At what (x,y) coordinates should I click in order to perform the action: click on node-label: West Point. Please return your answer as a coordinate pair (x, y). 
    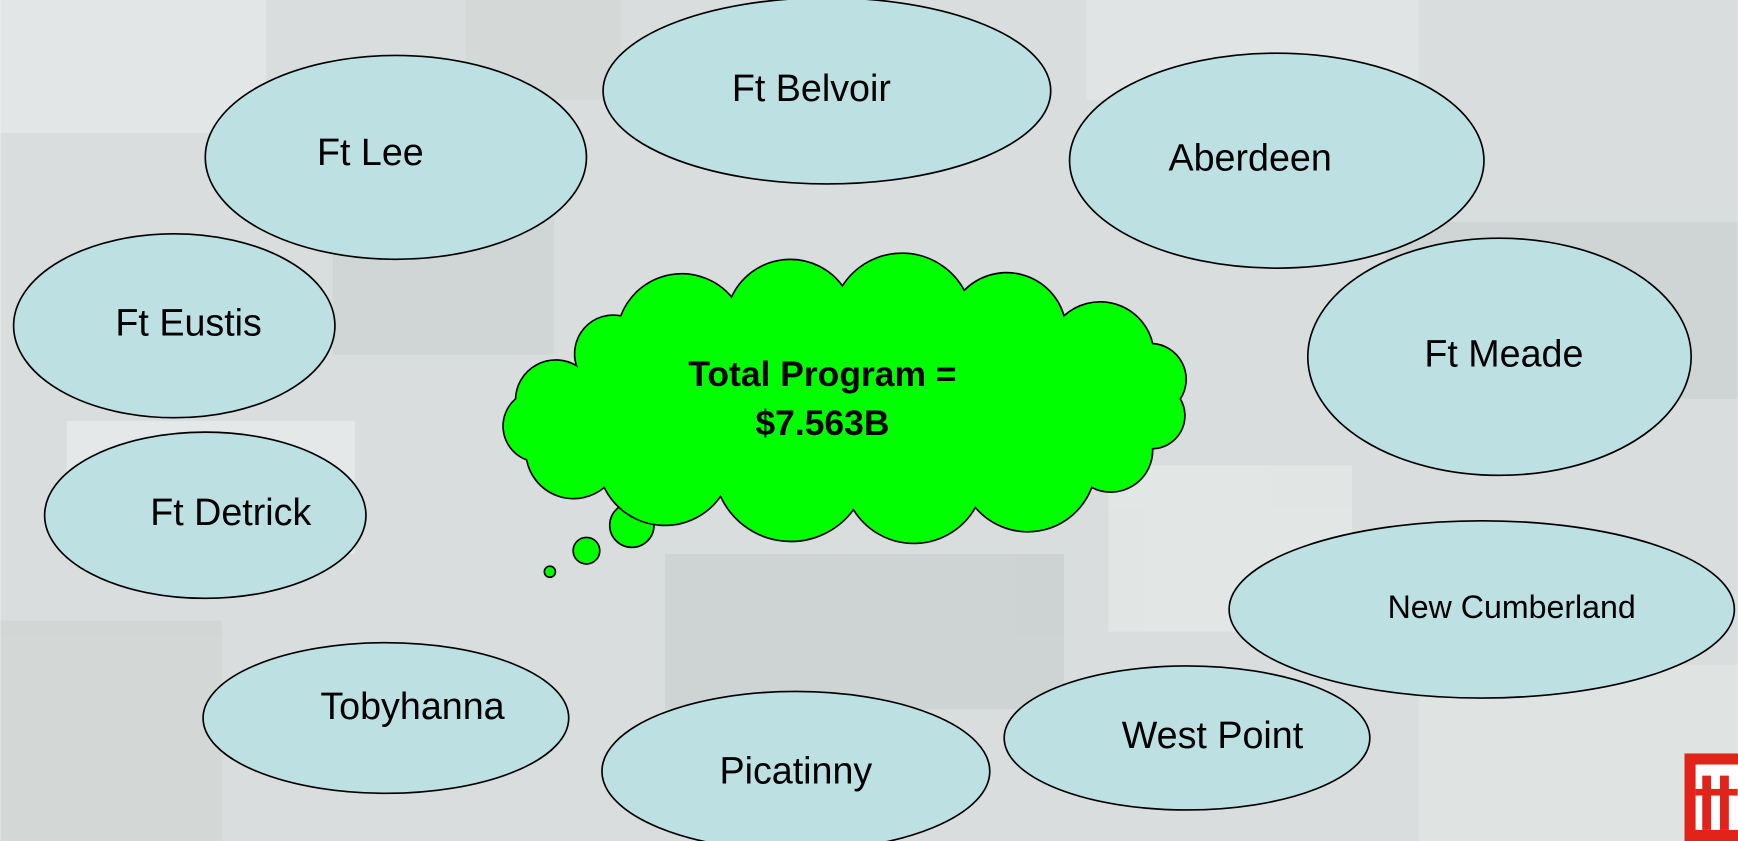
    Looking at the image, I should click on (1213, 735).